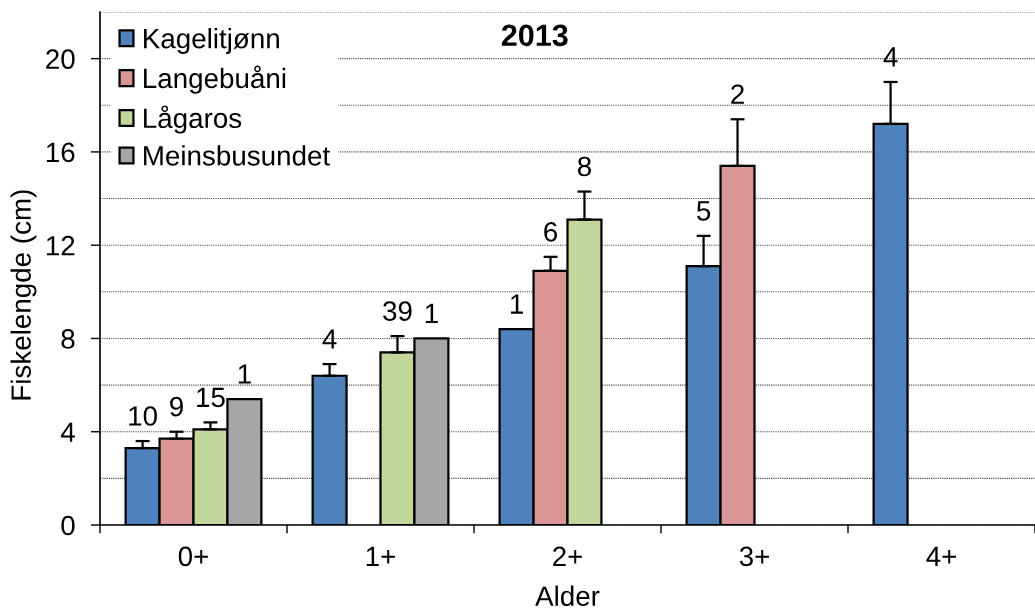  What do you see at coordinates (60, 59) in the screenshot?
I see `y-tick-label: 20` at bounding box center [60, 59].